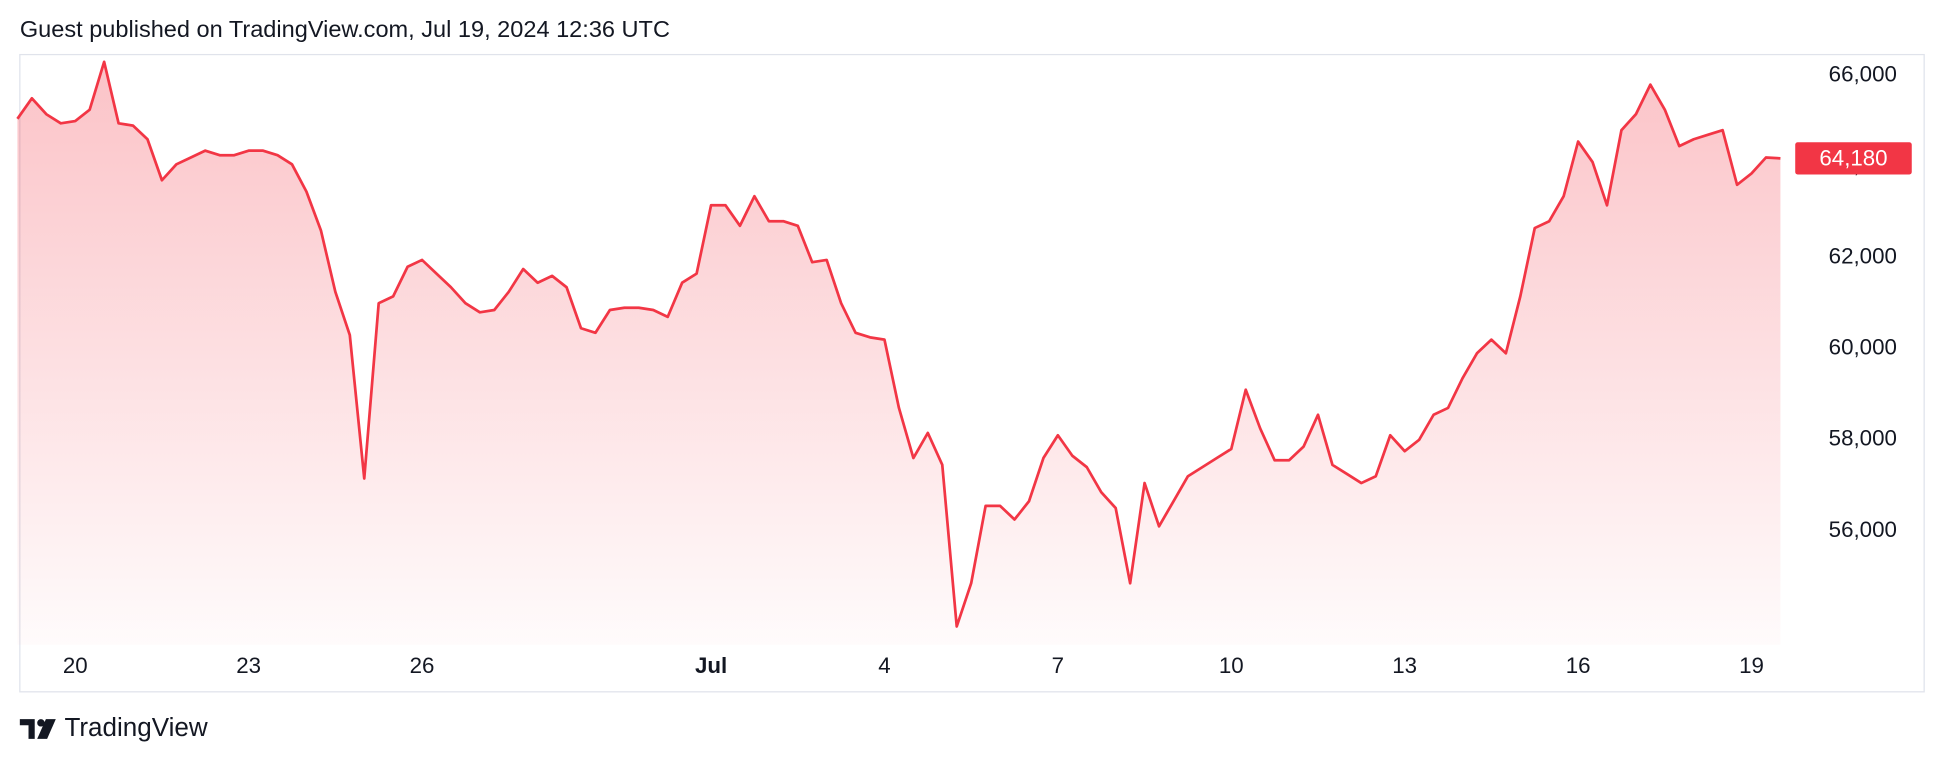 The height and width of the screenshot is (764, 1944). What do you see at coordinates (711, 665) in the screenshot?
I see `x-tick-label: Jul` at bounding box center [711, 665].